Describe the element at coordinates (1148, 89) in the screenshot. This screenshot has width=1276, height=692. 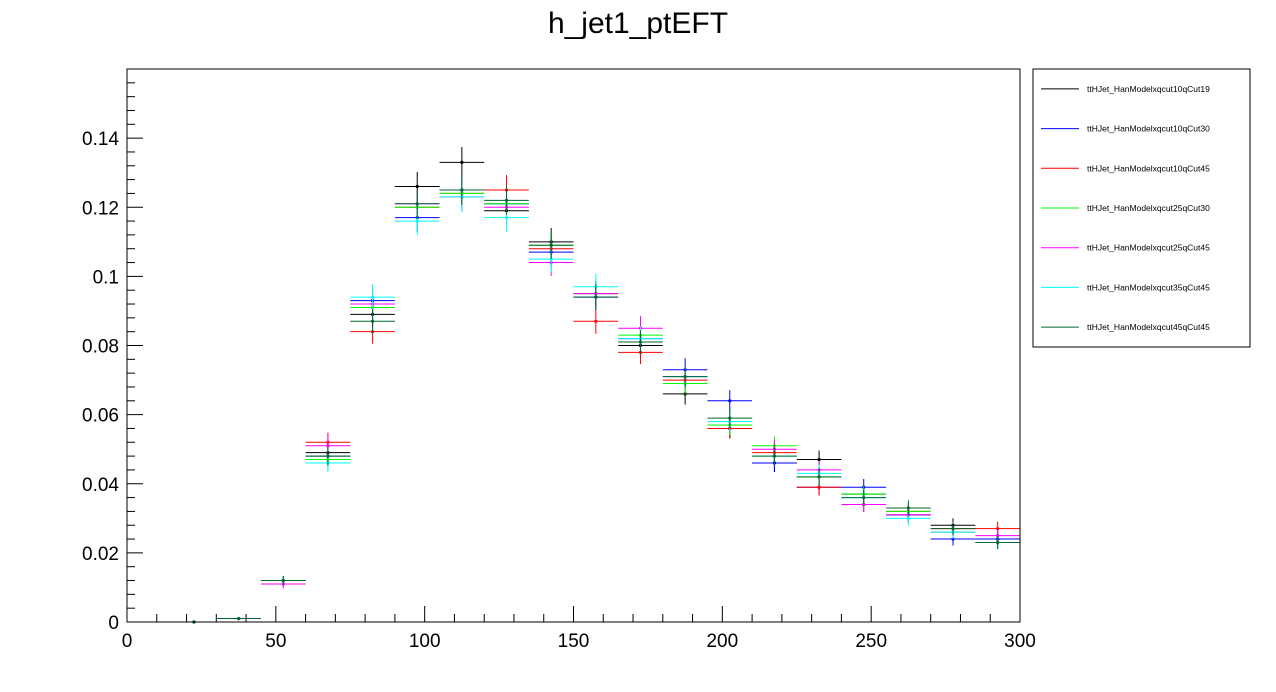
I see `legend-label: ttHJet_HanModelxqcut10qCut19` at that location.